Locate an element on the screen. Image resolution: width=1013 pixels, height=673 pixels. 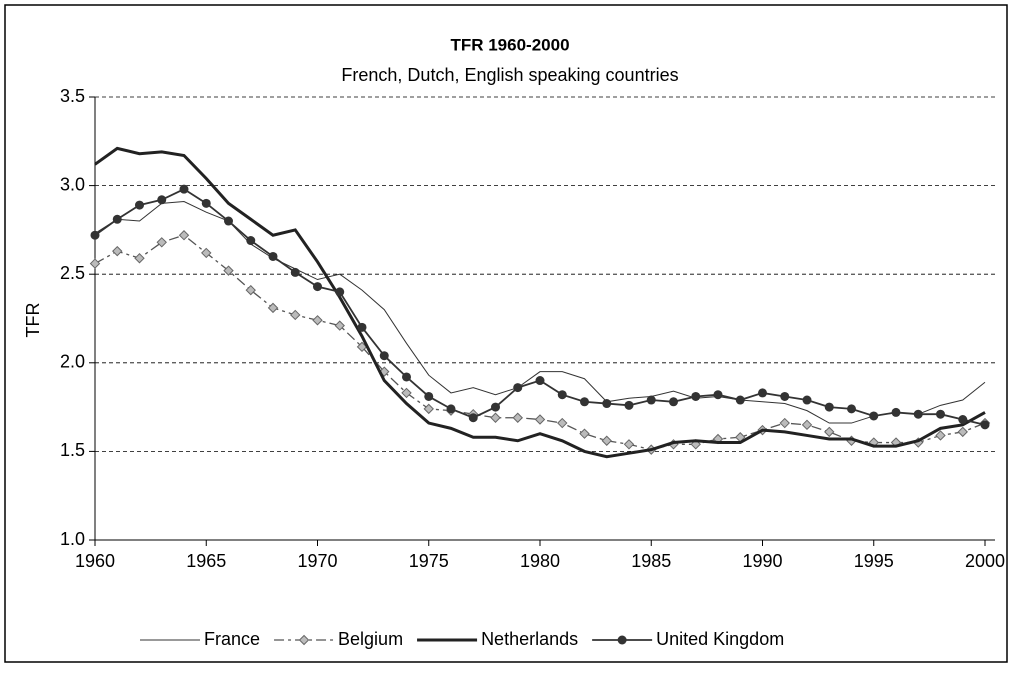
y-tick-label: 3.5 is located at coordinates (72, 96).